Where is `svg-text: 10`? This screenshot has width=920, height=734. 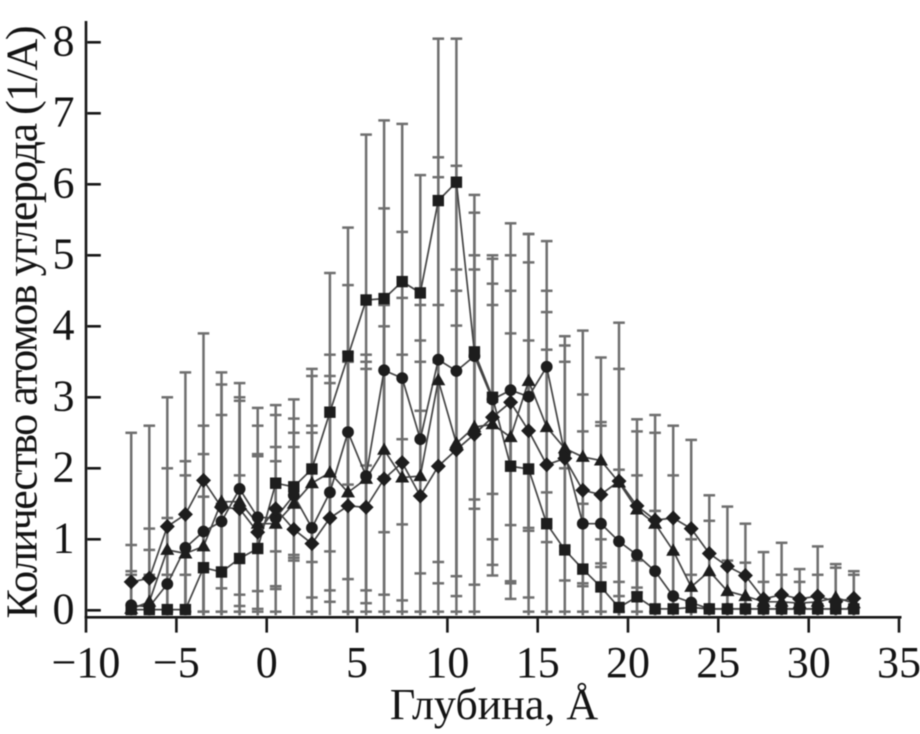 svg-text: 10 is located at coordinates (447, 662).